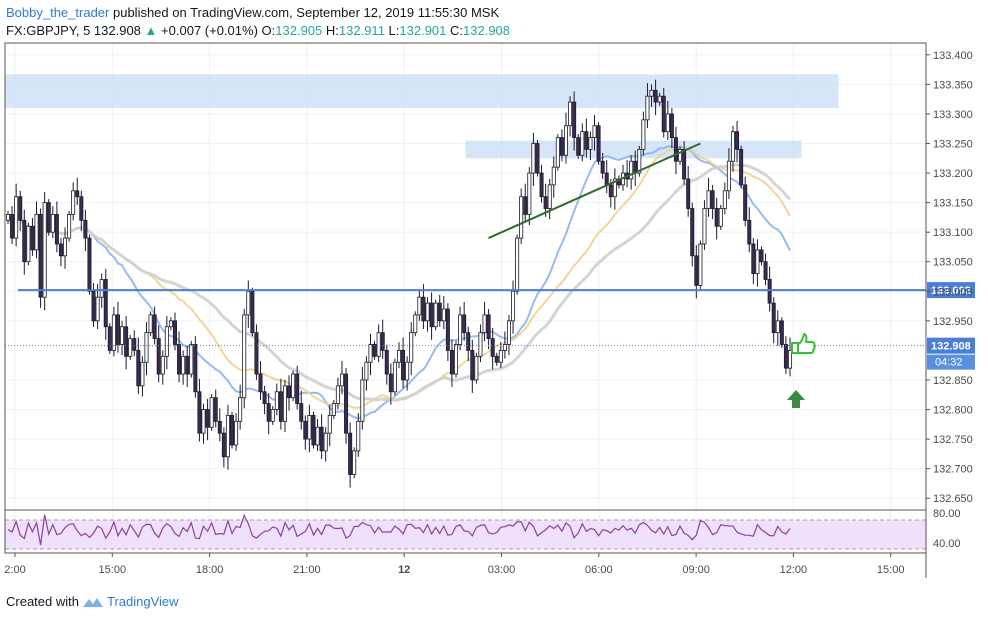 The image size is (988, 618). I want to click on y-tick-label: 133.000, so click(953, 292).